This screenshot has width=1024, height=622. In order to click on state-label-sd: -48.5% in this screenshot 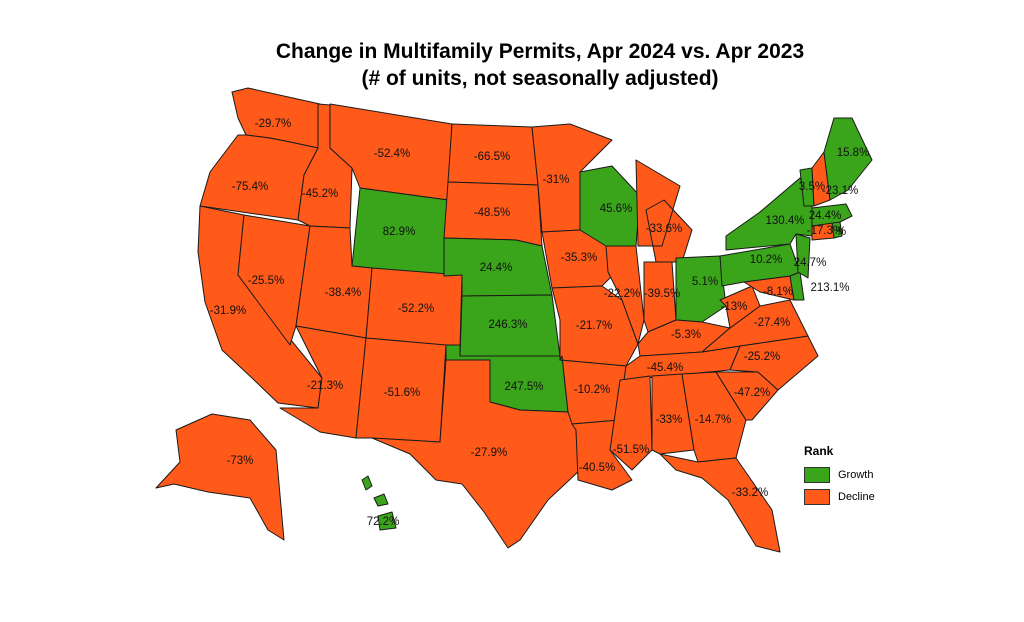, I will do `click(492, 213)`.